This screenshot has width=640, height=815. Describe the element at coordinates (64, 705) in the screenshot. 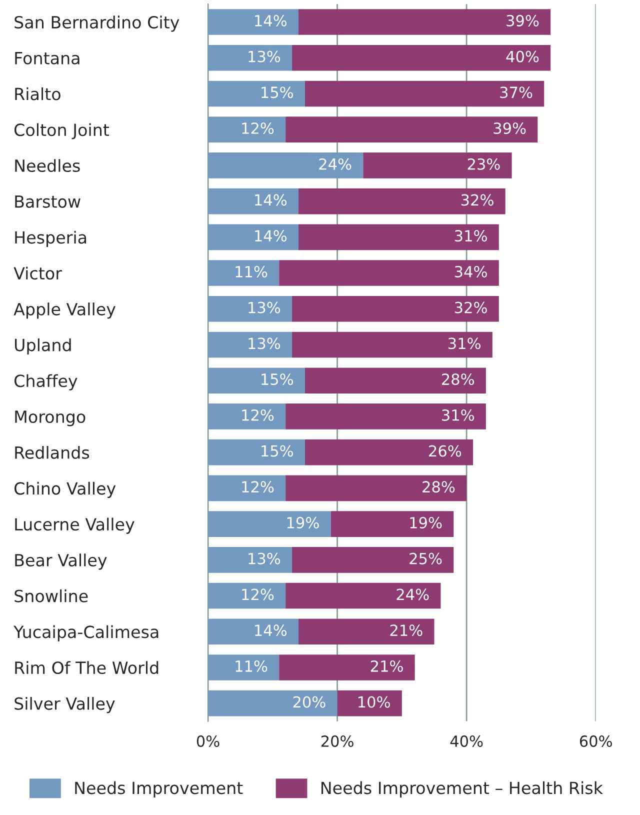

I see `y-tick-label: Silver Valley` at that location.